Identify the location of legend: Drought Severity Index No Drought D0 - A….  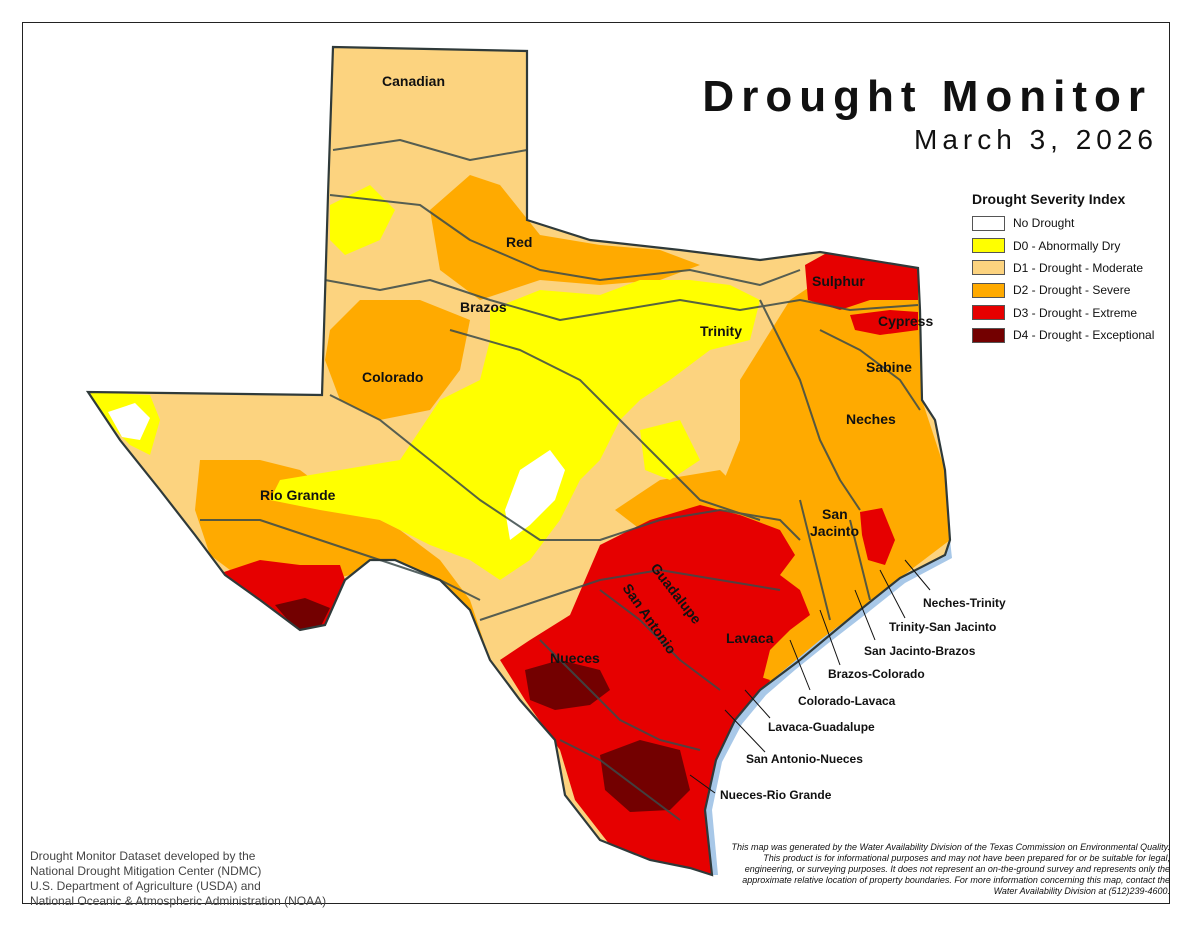
(1072, 268).